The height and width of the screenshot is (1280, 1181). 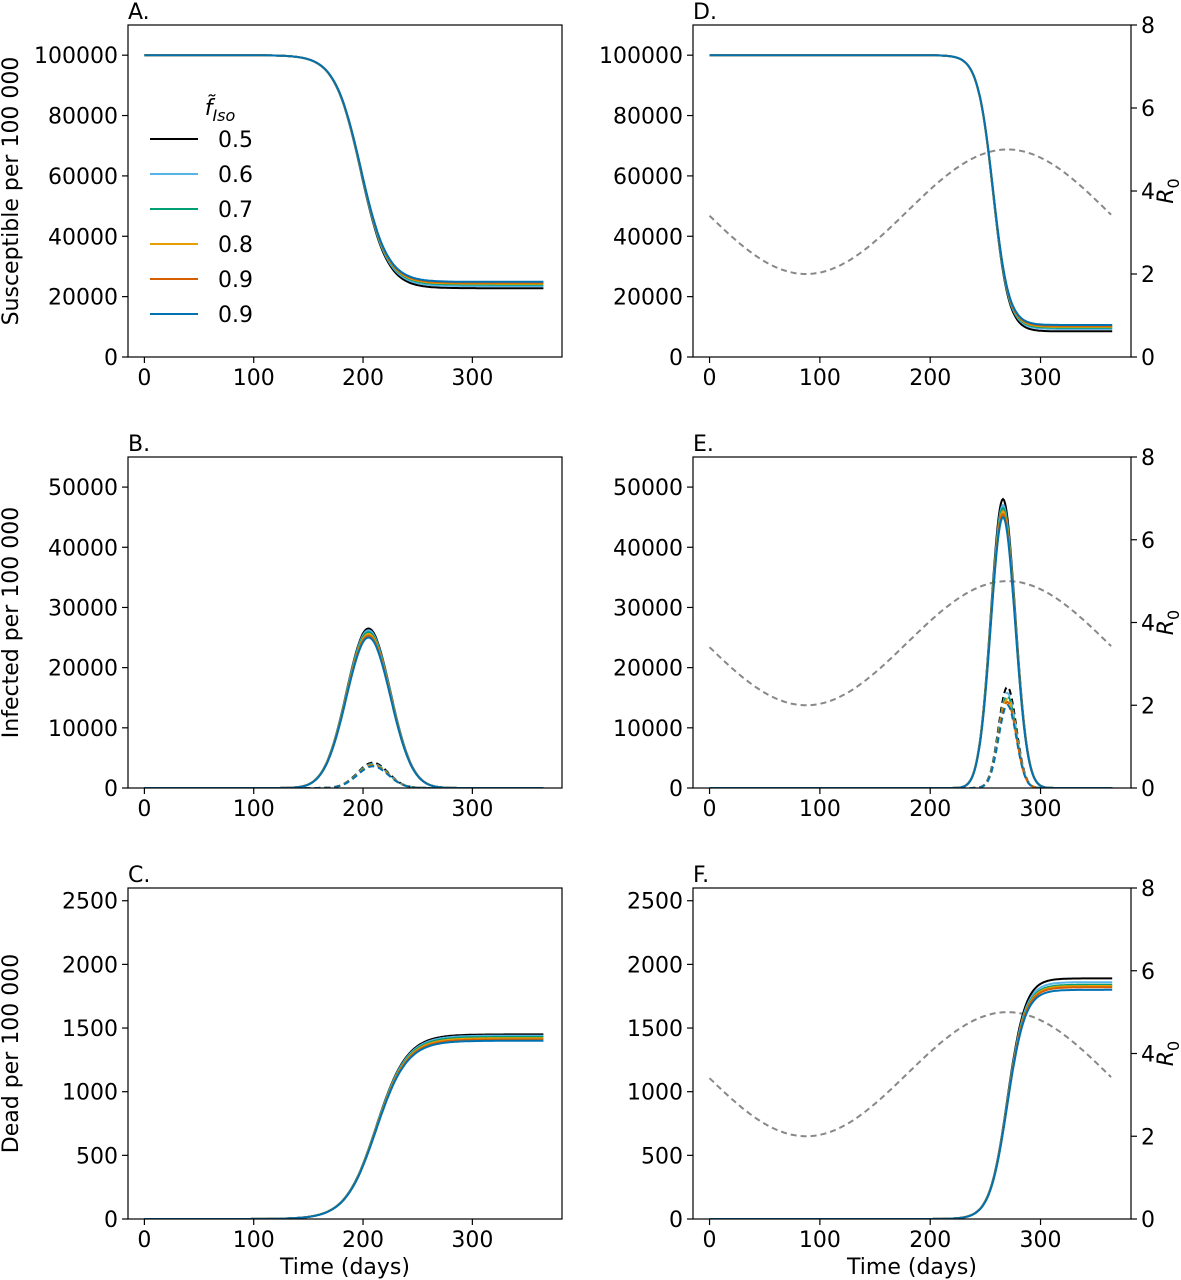 I want to click on legend: f̃Iso 0.5 0.6 0.7 0.8 0.9 0.9, so click(x=201, y=211).